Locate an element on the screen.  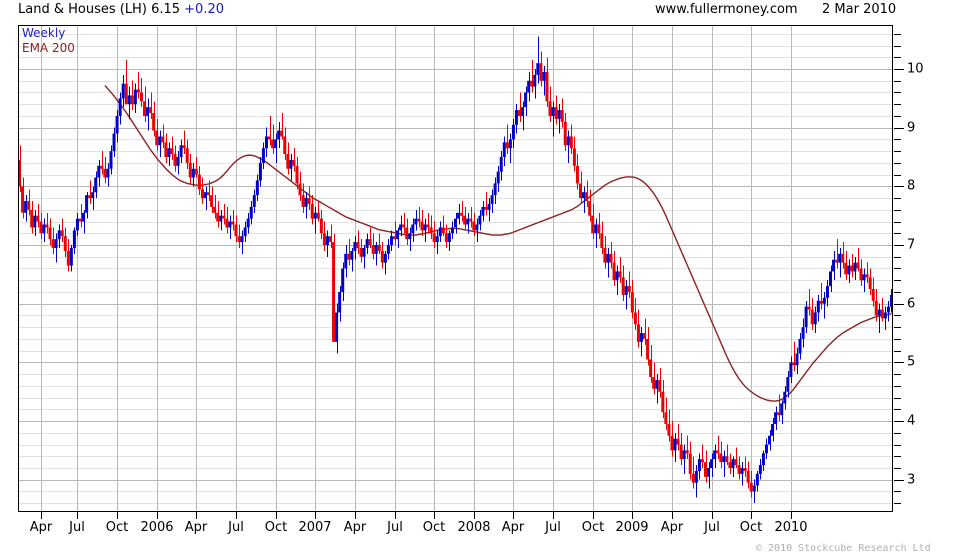
x-axis-label: 2009 is located at coordinates (632, 527).